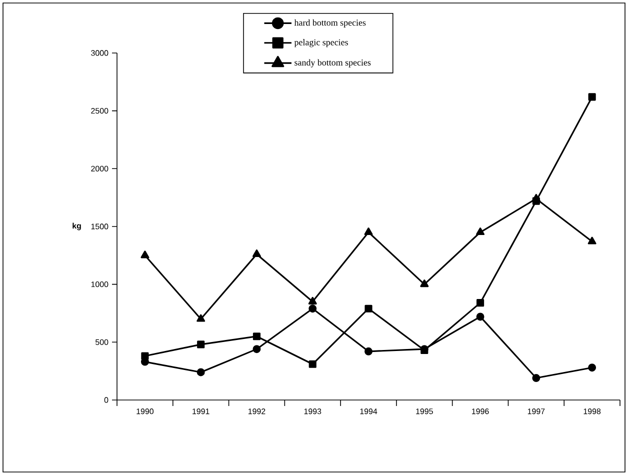 The height and width of the screenshot is (475, 628). I want to click on legend-label: sandy bottom species, so click(332, 63).